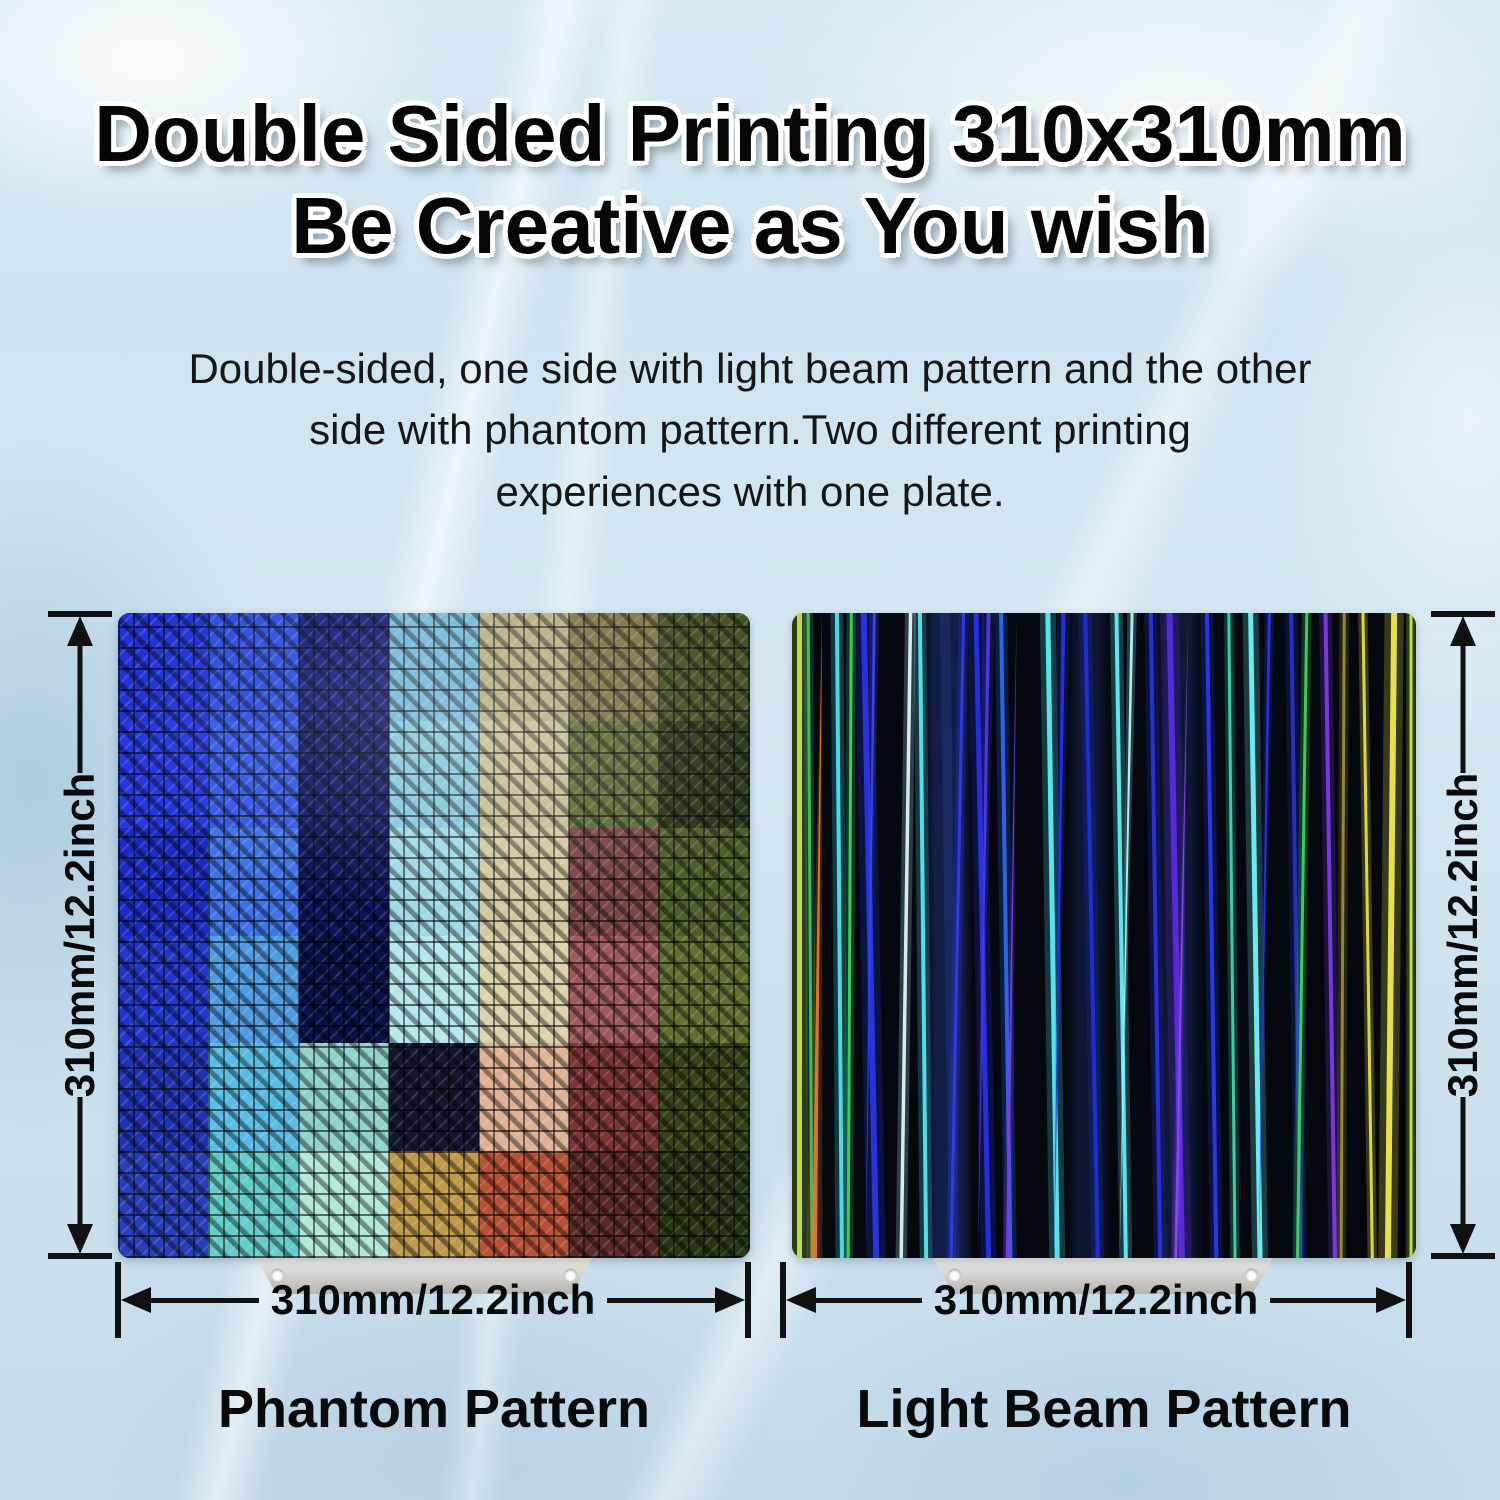 This screenshot has height=1500, width=1500. I want to click on width-dimension-label-right: 310mm/12.2inch, so click(1096, 1299).